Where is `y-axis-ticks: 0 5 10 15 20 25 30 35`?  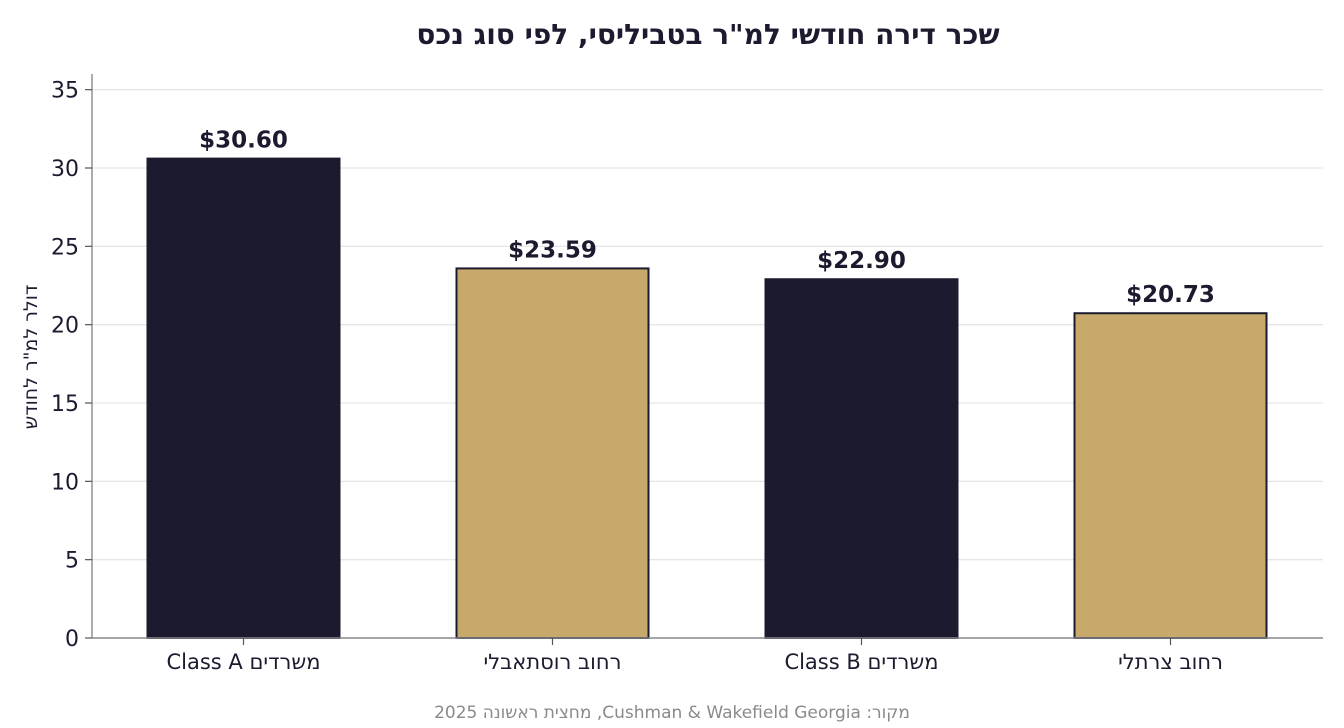
y-axis-ticks: 0 5 10 15 20 25 30 35 is located at coordinates (71, 365).